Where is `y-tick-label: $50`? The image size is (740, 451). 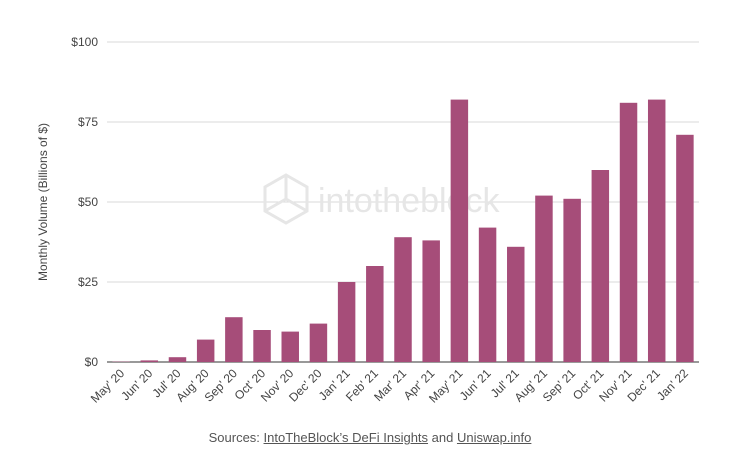 y-tick-label: $50 is located at coordinates (88, 202).